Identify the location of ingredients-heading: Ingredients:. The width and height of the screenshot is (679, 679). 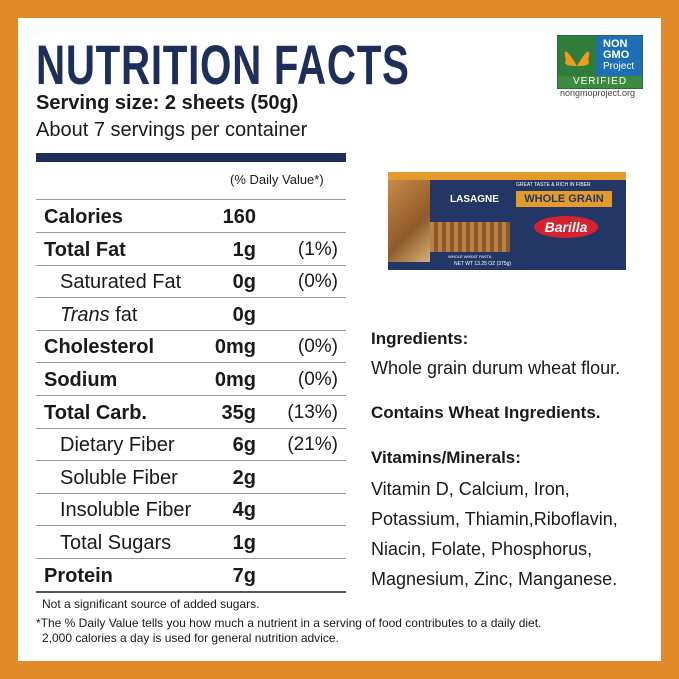
(420, 338).